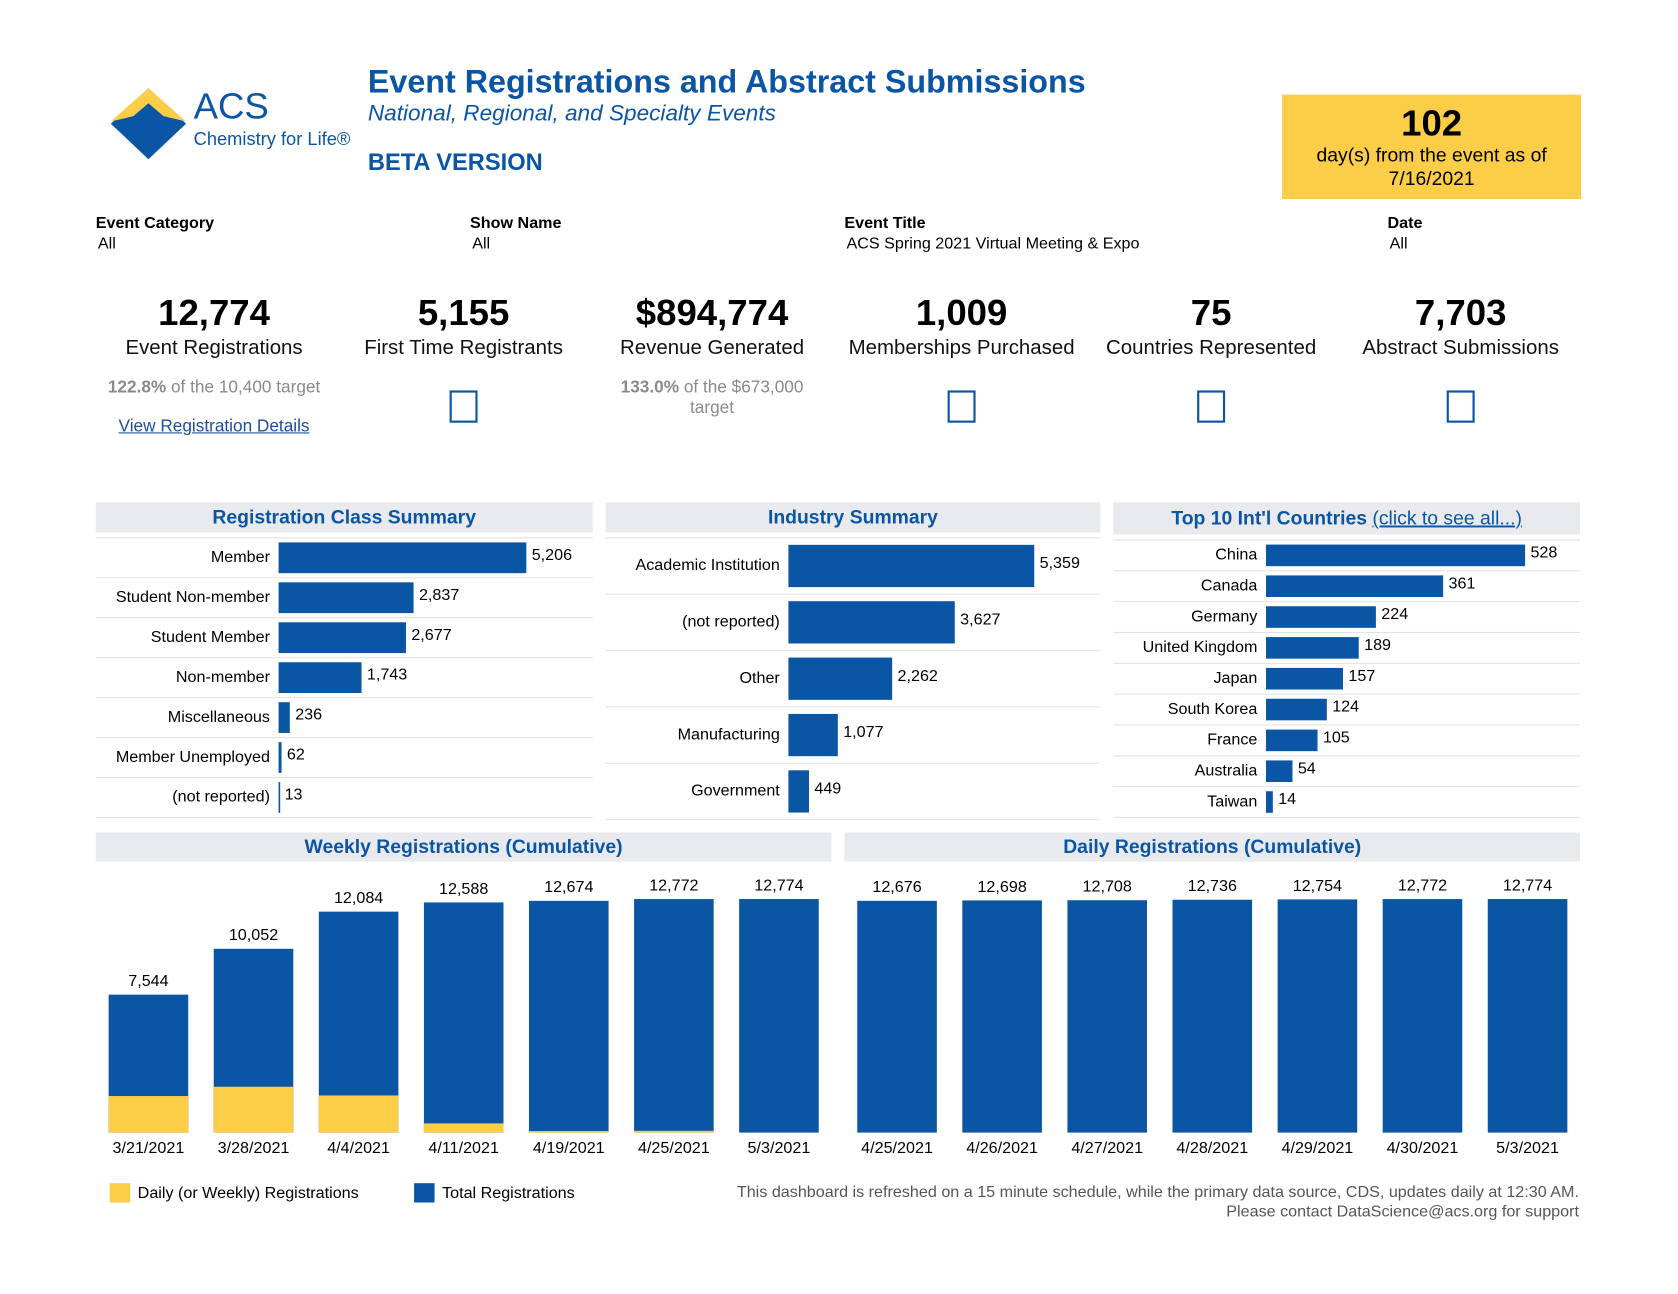 The height and width of the screenshot is (1294, 1678). What do you see at coordinates (463, 348) in the screenshot?
I see `kpi-label: First Time Registrants` at bounding box center [463, 348].